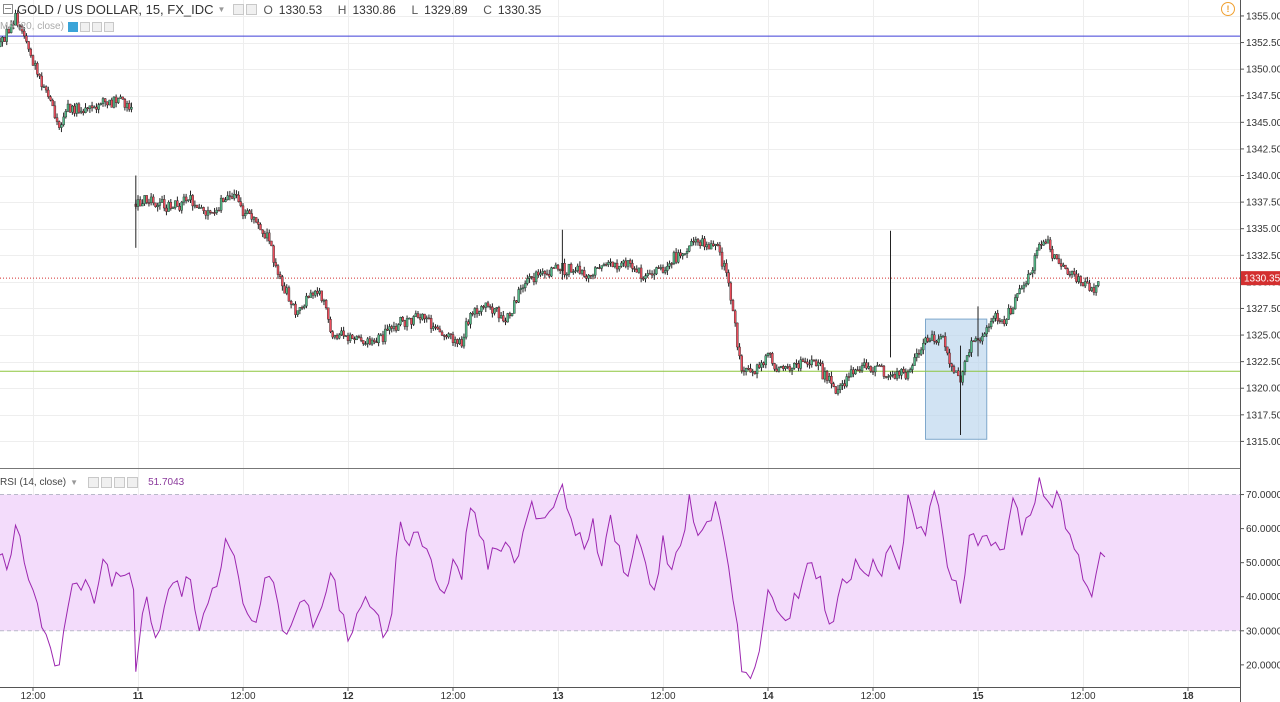 The width and height of the screenshot is (1280, 702). I want to click on symbol-title: GOLD / US DOLLAR, 15, FX_IDC, so click(115, 9).